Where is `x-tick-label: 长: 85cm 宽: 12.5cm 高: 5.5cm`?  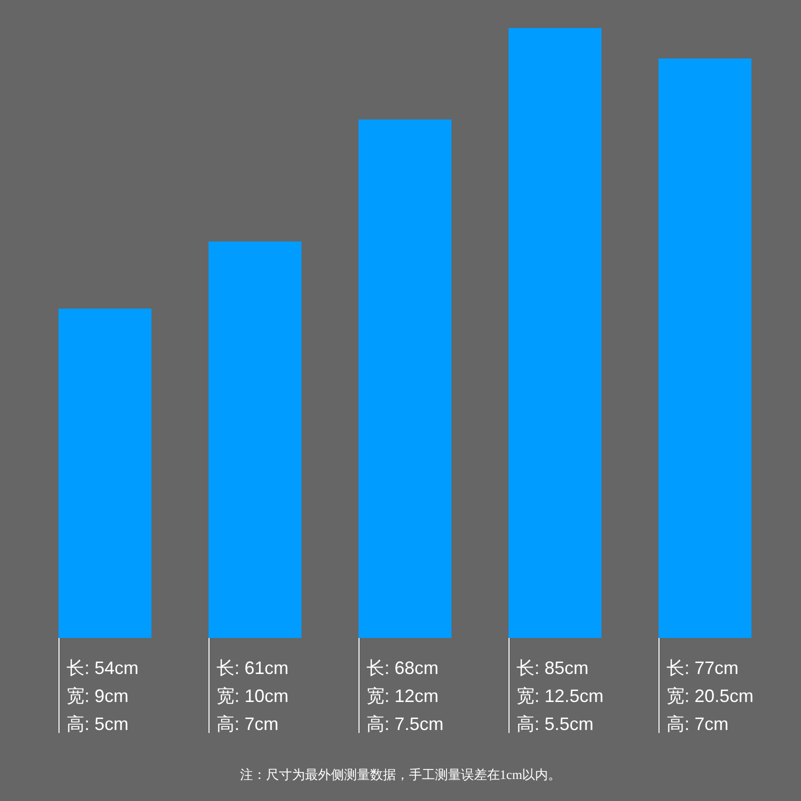
x-tick-label: 长: 85cm 宽: 12.5cm 高: 5.5cm is located at coordinates (560, 696).